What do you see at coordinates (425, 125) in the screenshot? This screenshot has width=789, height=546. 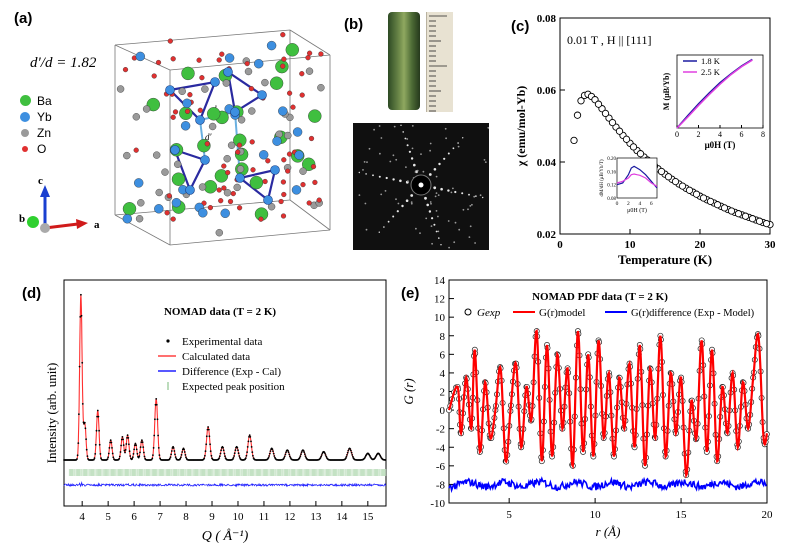 I see `panel-b: (b)` at bounding box center [425, 125].